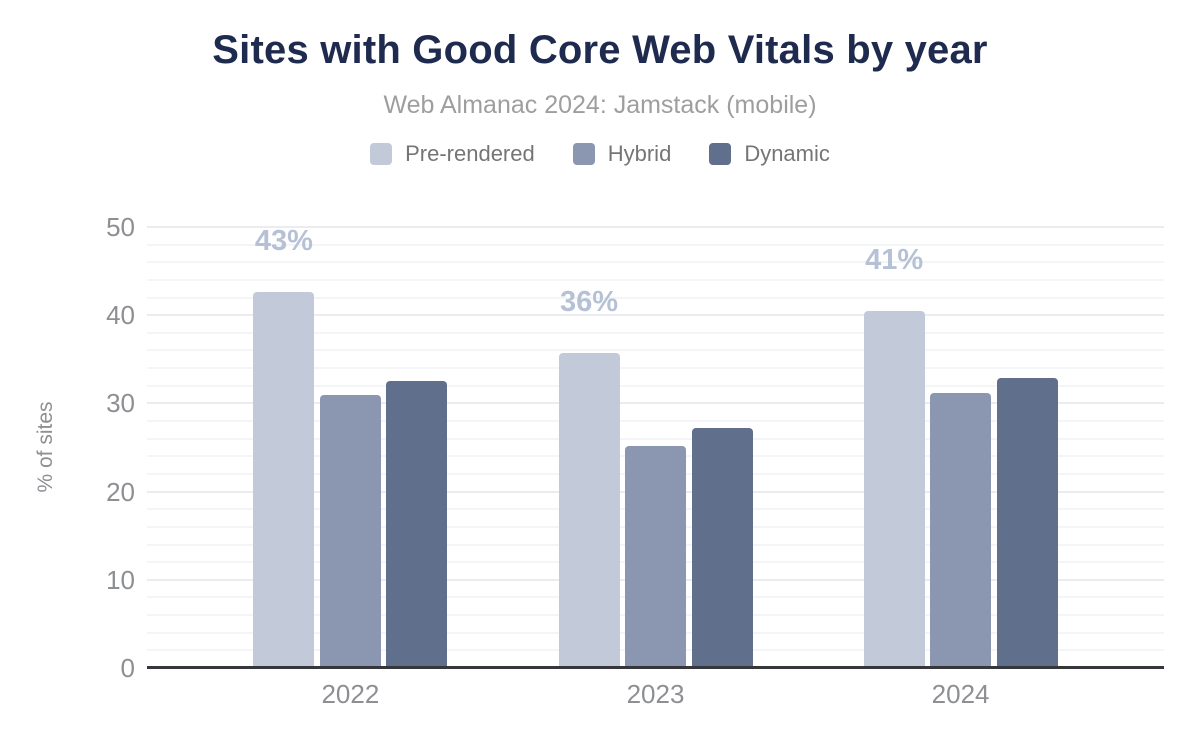 The height and width of the screenshot is (742, 1200). Describe the element at coordinates (120, 579) in the screenshot. I see `y-axis-tick-label: 10` at that location.